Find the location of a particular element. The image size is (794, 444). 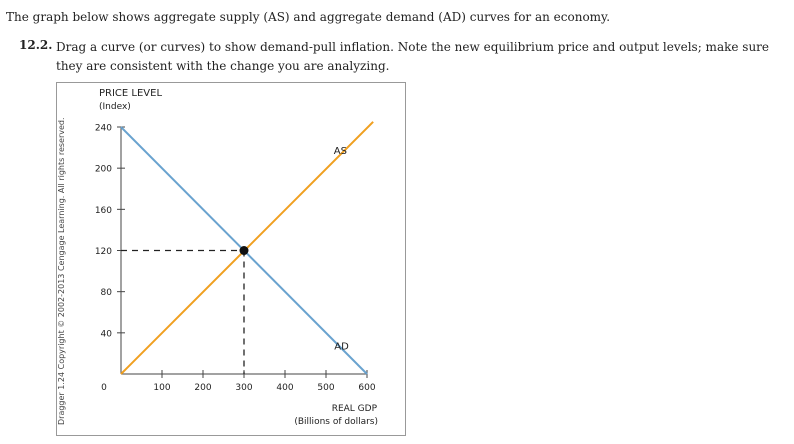

x-tick-label: 200 is located at coordinates (202, 388).